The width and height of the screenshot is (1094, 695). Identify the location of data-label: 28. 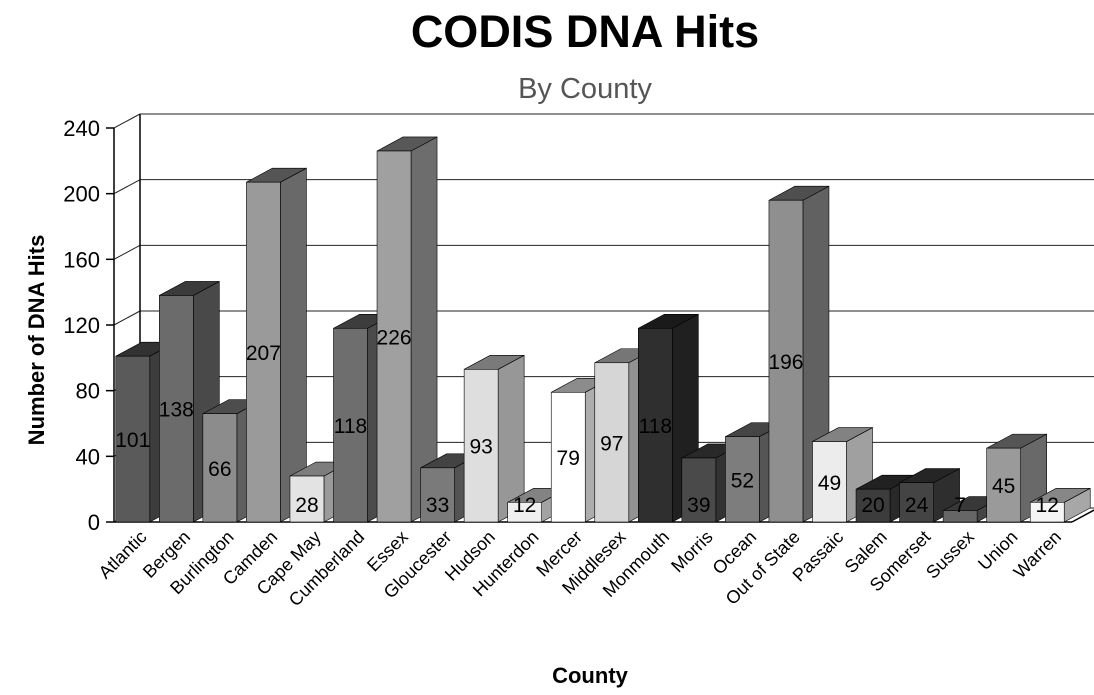
(306, 505).